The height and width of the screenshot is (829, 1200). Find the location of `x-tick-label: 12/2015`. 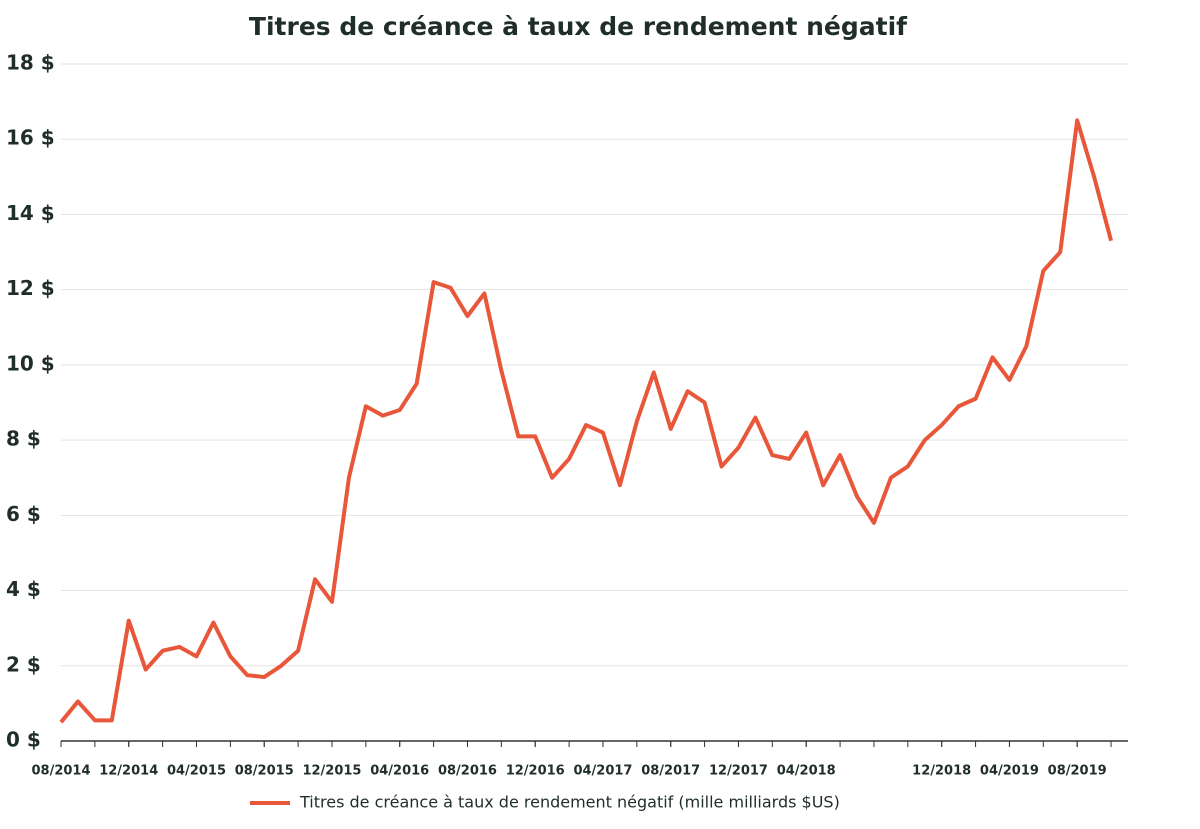

x-tick-label: 12/2015 is located at coordinates (331, 771).